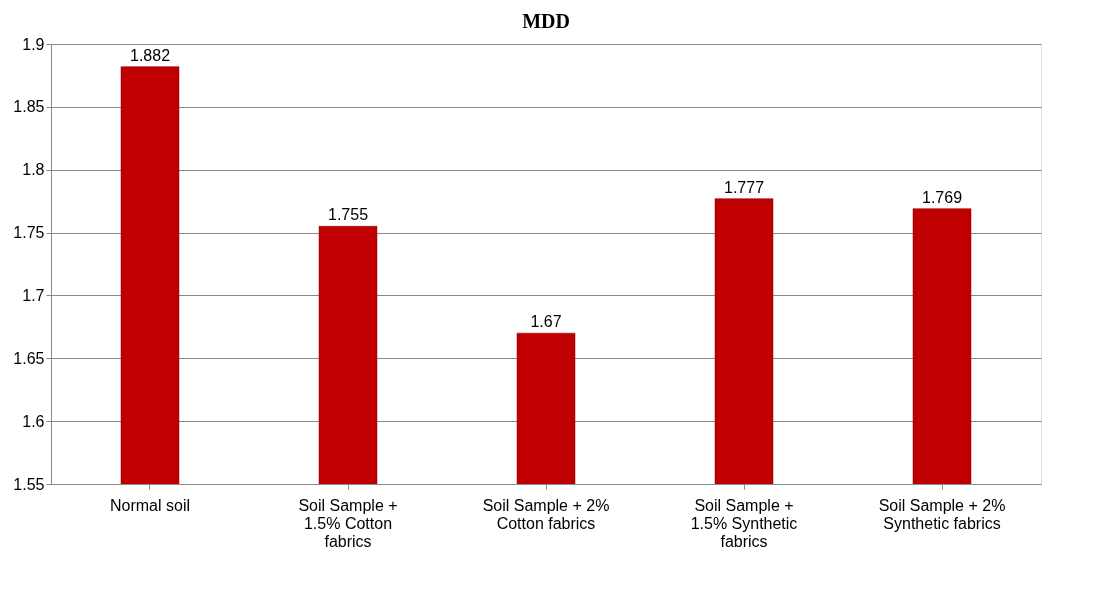 The image size is (1117, 615). Describe the element at coordinates (348, 215) in the screenshot. I see `data-label: 1.755` at that location.